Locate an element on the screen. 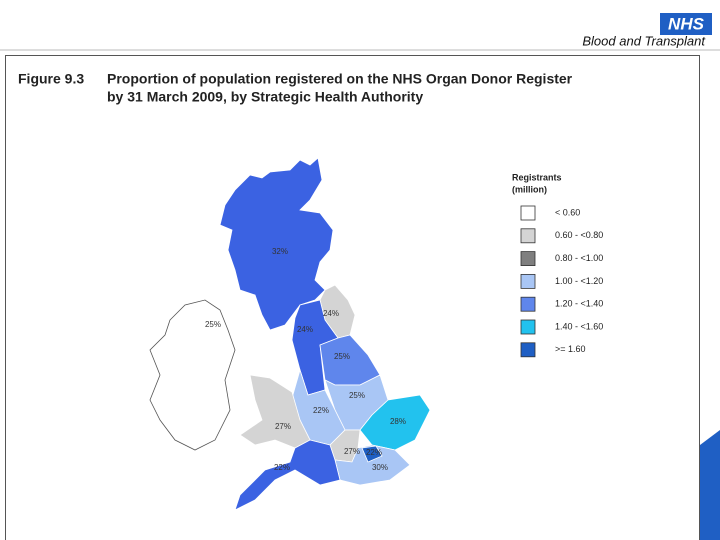 The image size is (720, 540). region-label: 32% is located at coordinates (280, 251).